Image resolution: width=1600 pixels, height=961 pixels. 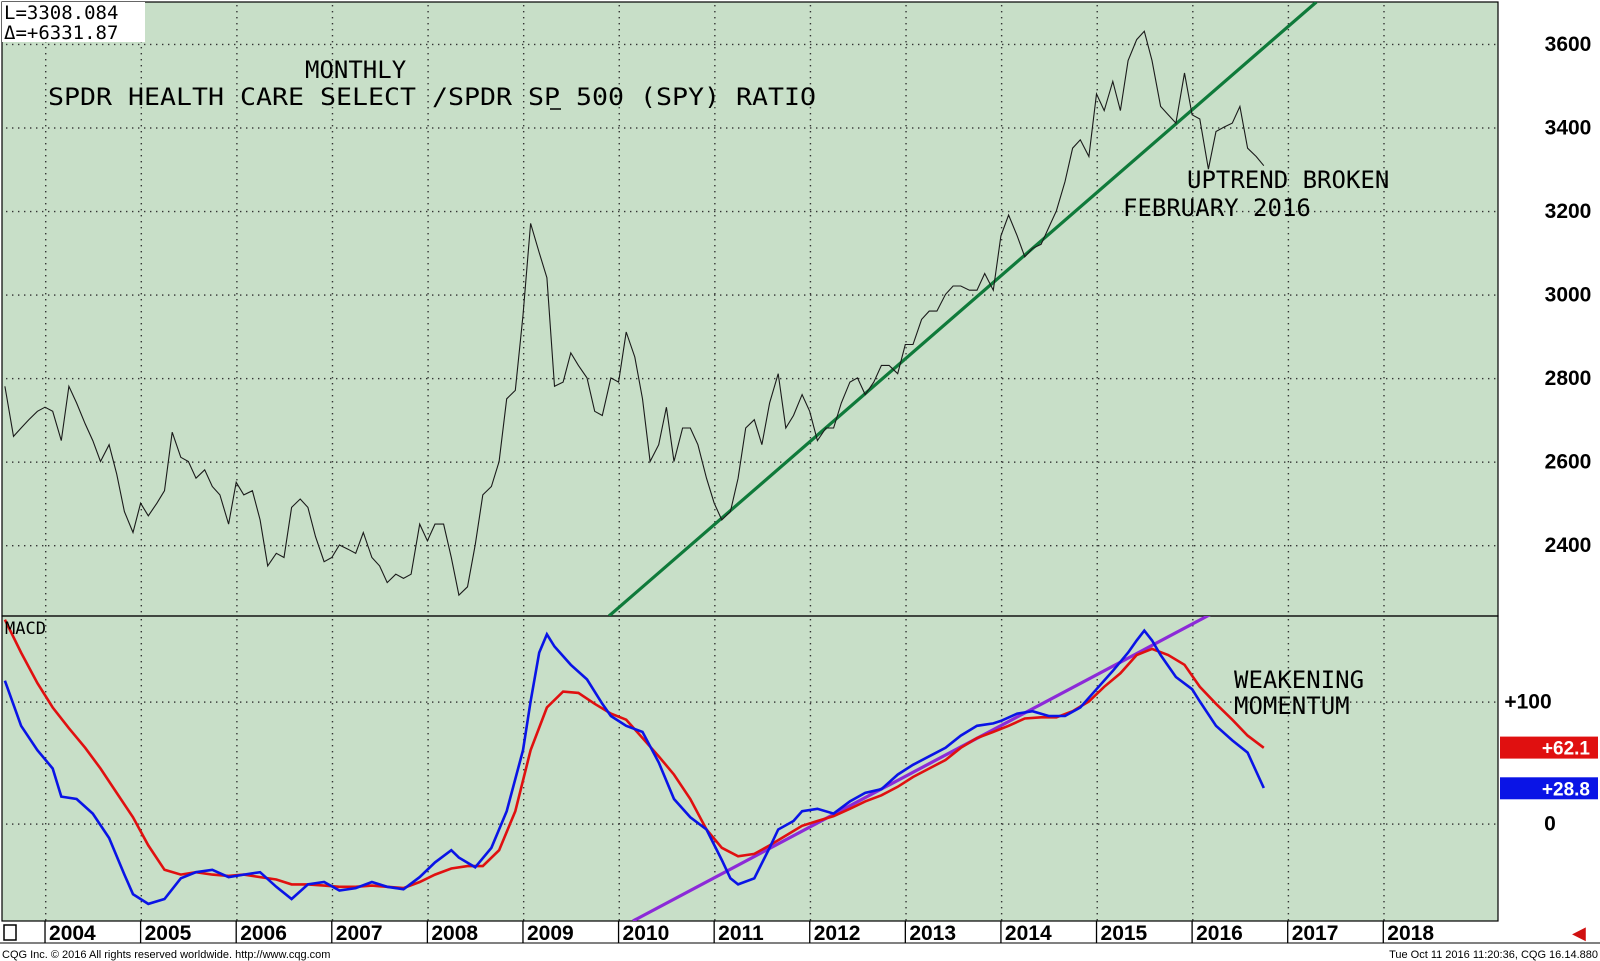 I want to click on macd-trend-line, so click(x=921, y=768).